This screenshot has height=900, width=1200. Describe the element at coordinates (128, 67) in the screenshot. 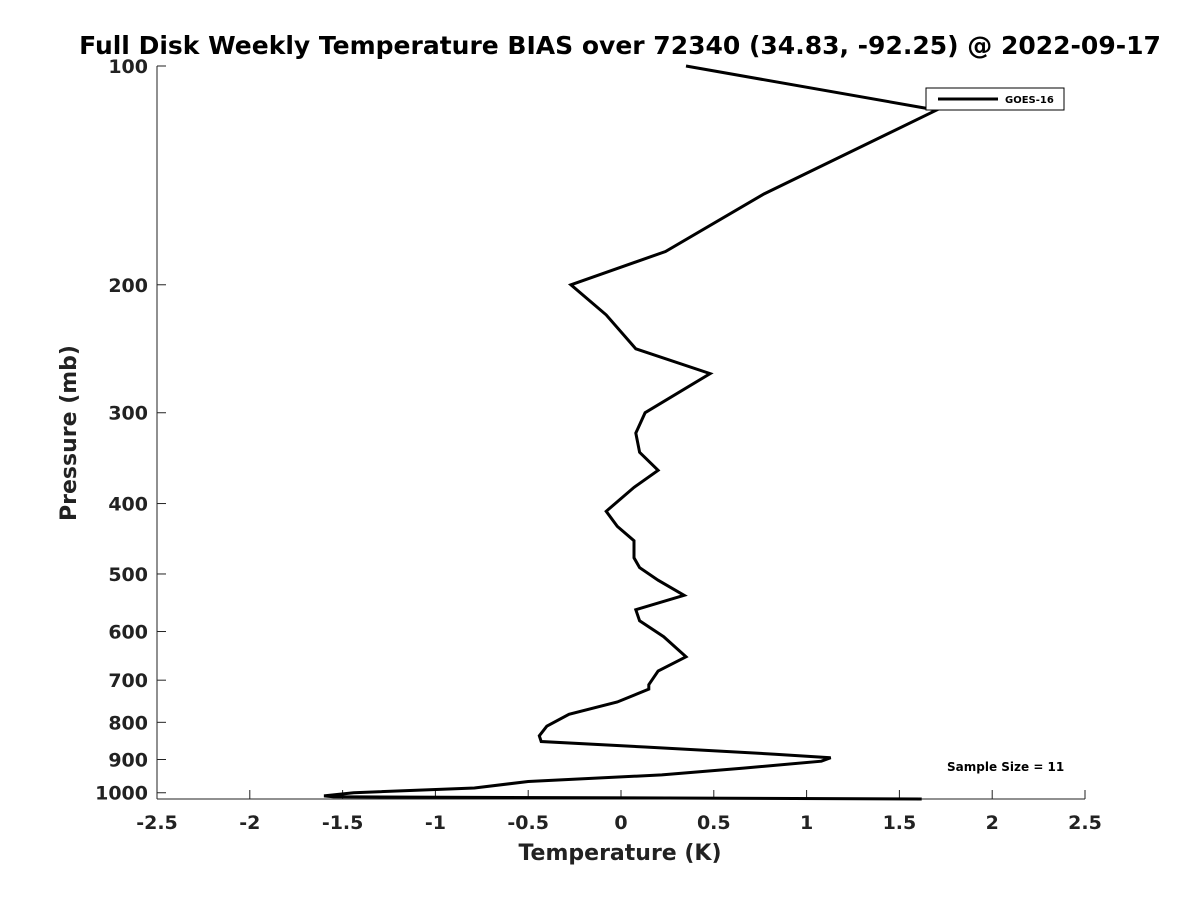

I see `y-tick-label: 100` at that location.